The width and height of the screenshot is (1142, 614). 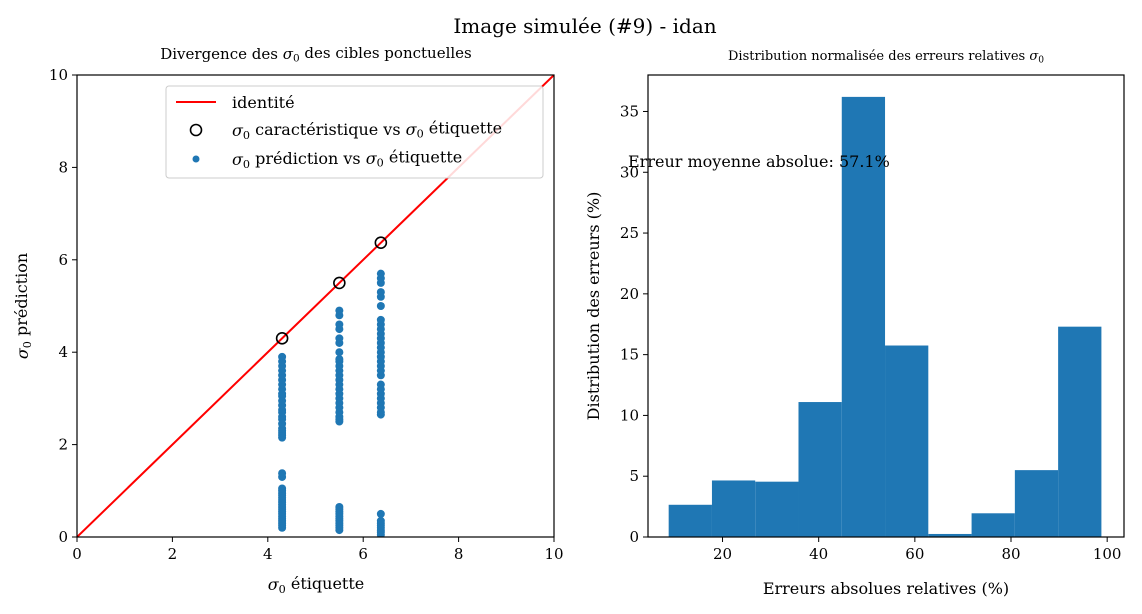 I want to click on y-tick-label: 30, so click(x=629, y=172).